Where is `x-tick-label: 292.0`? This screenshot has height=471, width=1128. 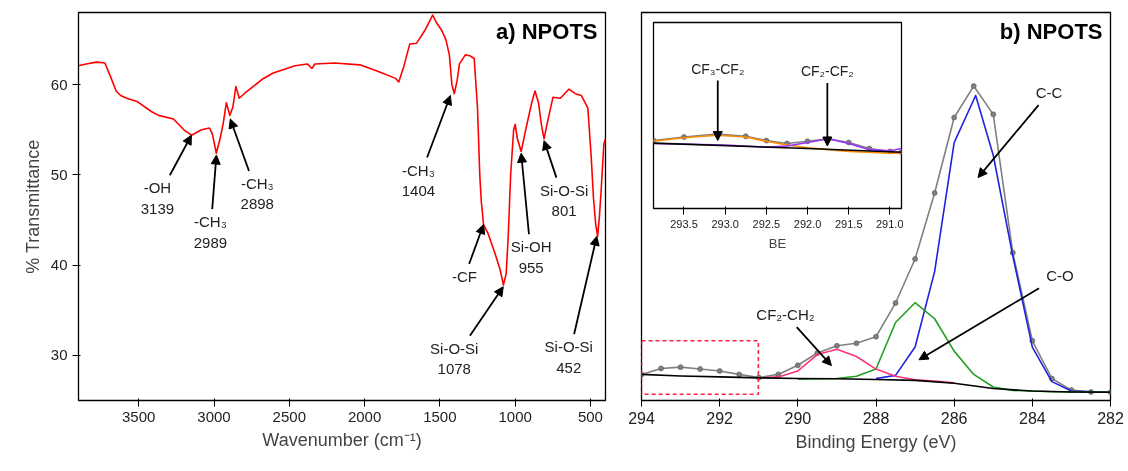 x-tick-label: 292.0 is located at coordinates (807, 223).